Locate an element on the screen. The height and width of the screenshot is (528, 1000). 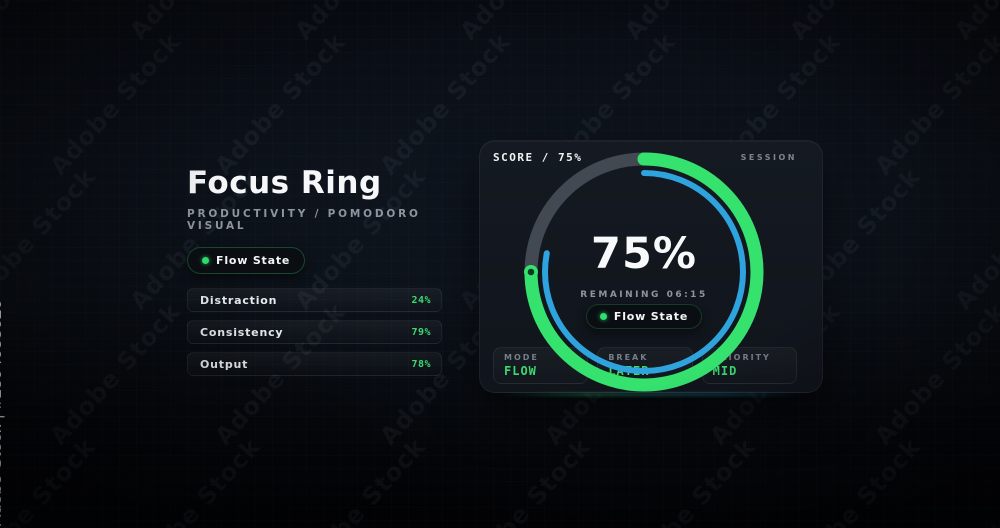
mode-box: MODE FLOW is located at coordinates (541, 365).